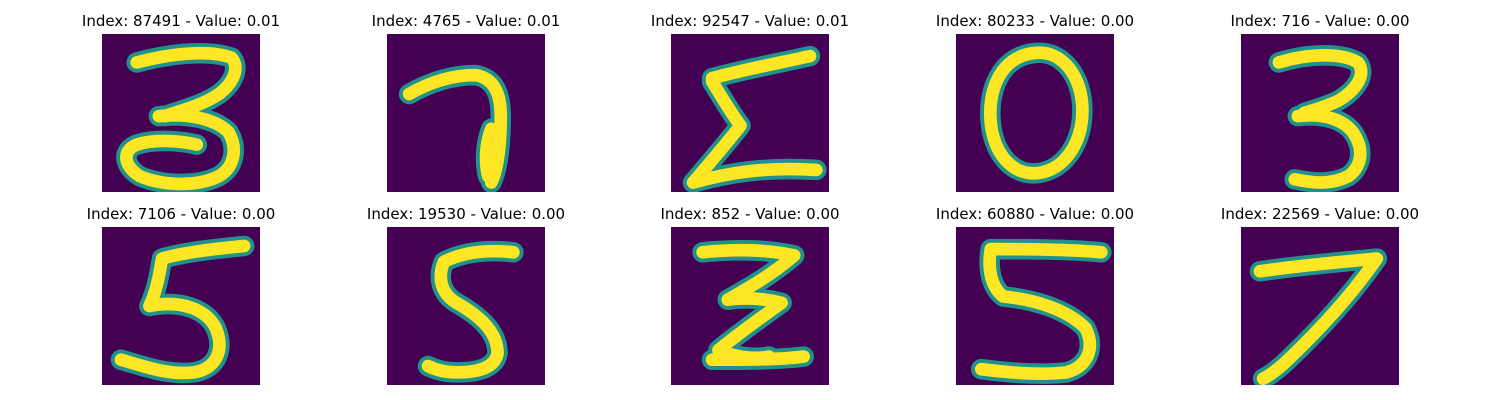 This screenshot has height=400, width=1500. What do you see at coordinates (1320, 21) in the screenshot?
I see `panel-title: Index: 716 - Value: 0.00` at bounding box center [1320, 21].